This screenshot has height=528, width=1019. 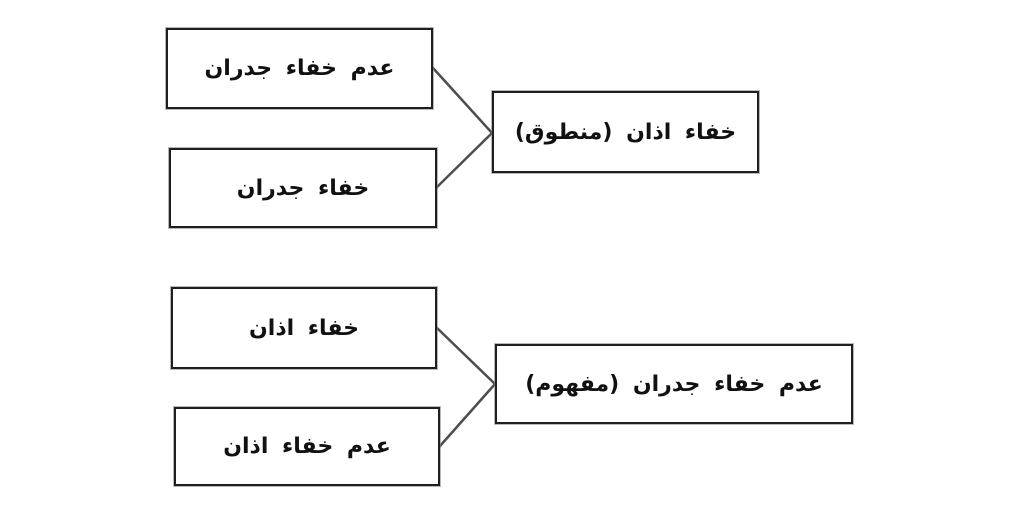 I want to click on node-label: عدم خفاء جدران, so click(x=299, y=68).